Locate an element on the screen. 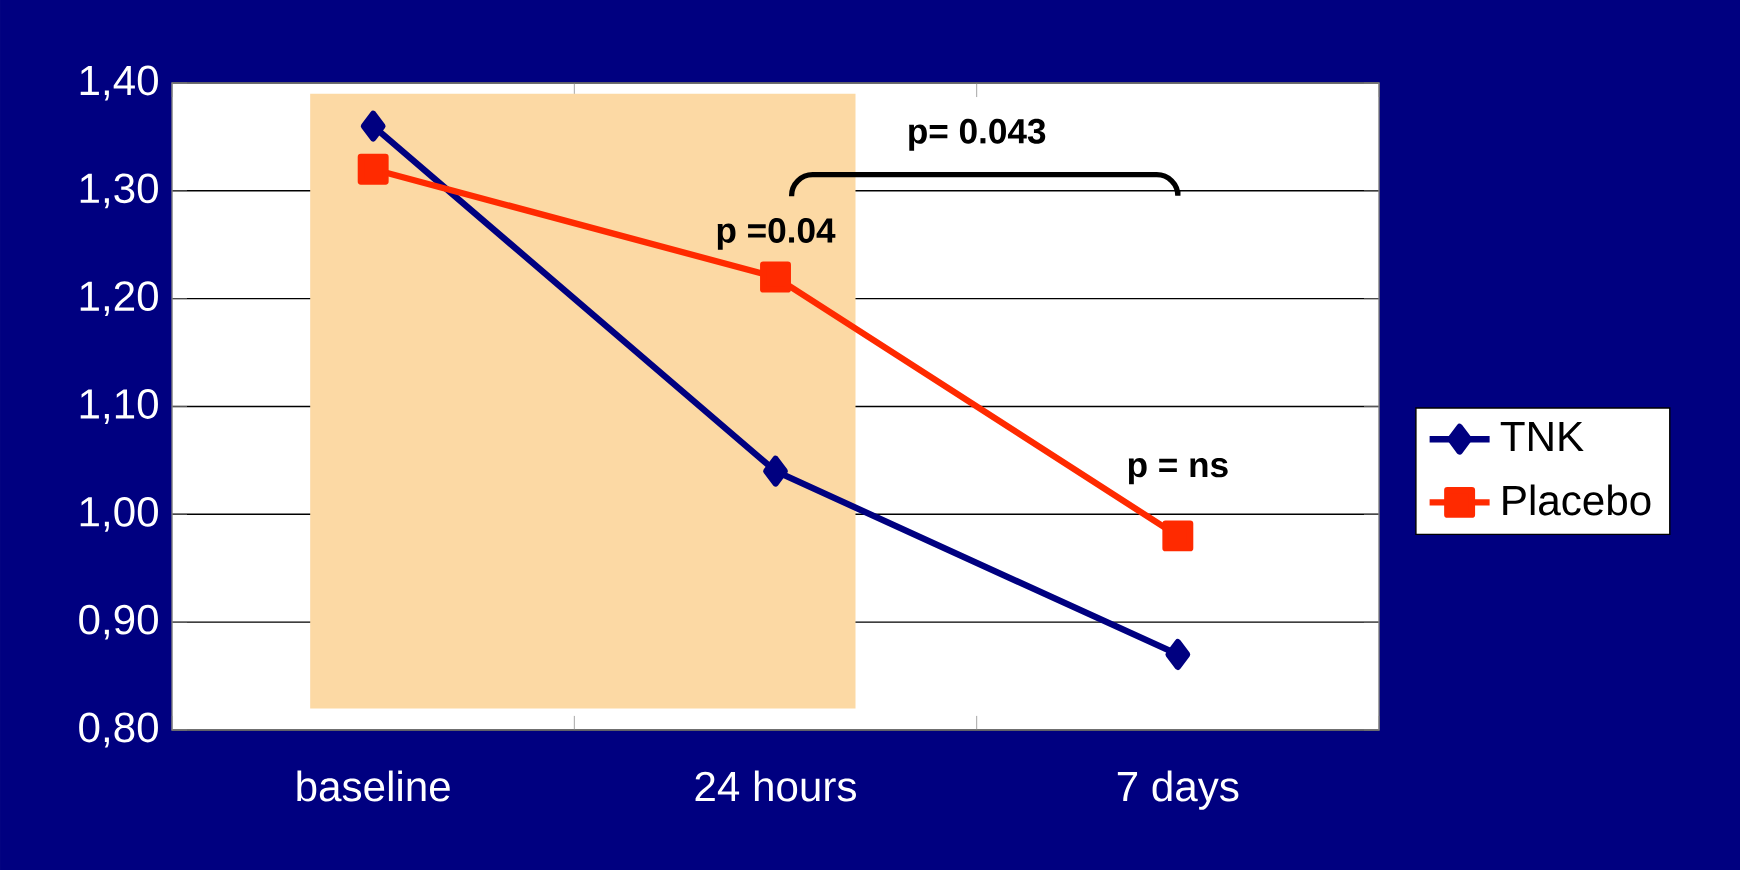 The image size is (1740, 870). y-tick-label: 1,10 is located at coordinates (119, 406).